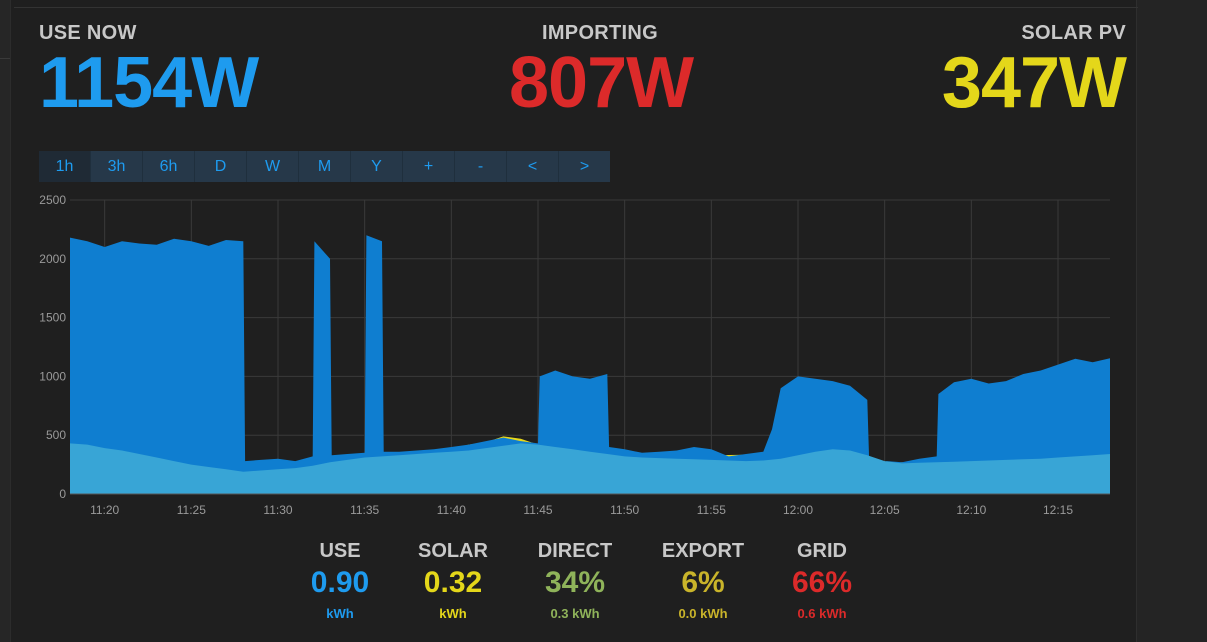  What do you see at coordinates (56, 435) in the screenshot?
I see `y-tick-label: 500` at bounding box center [56, 435].